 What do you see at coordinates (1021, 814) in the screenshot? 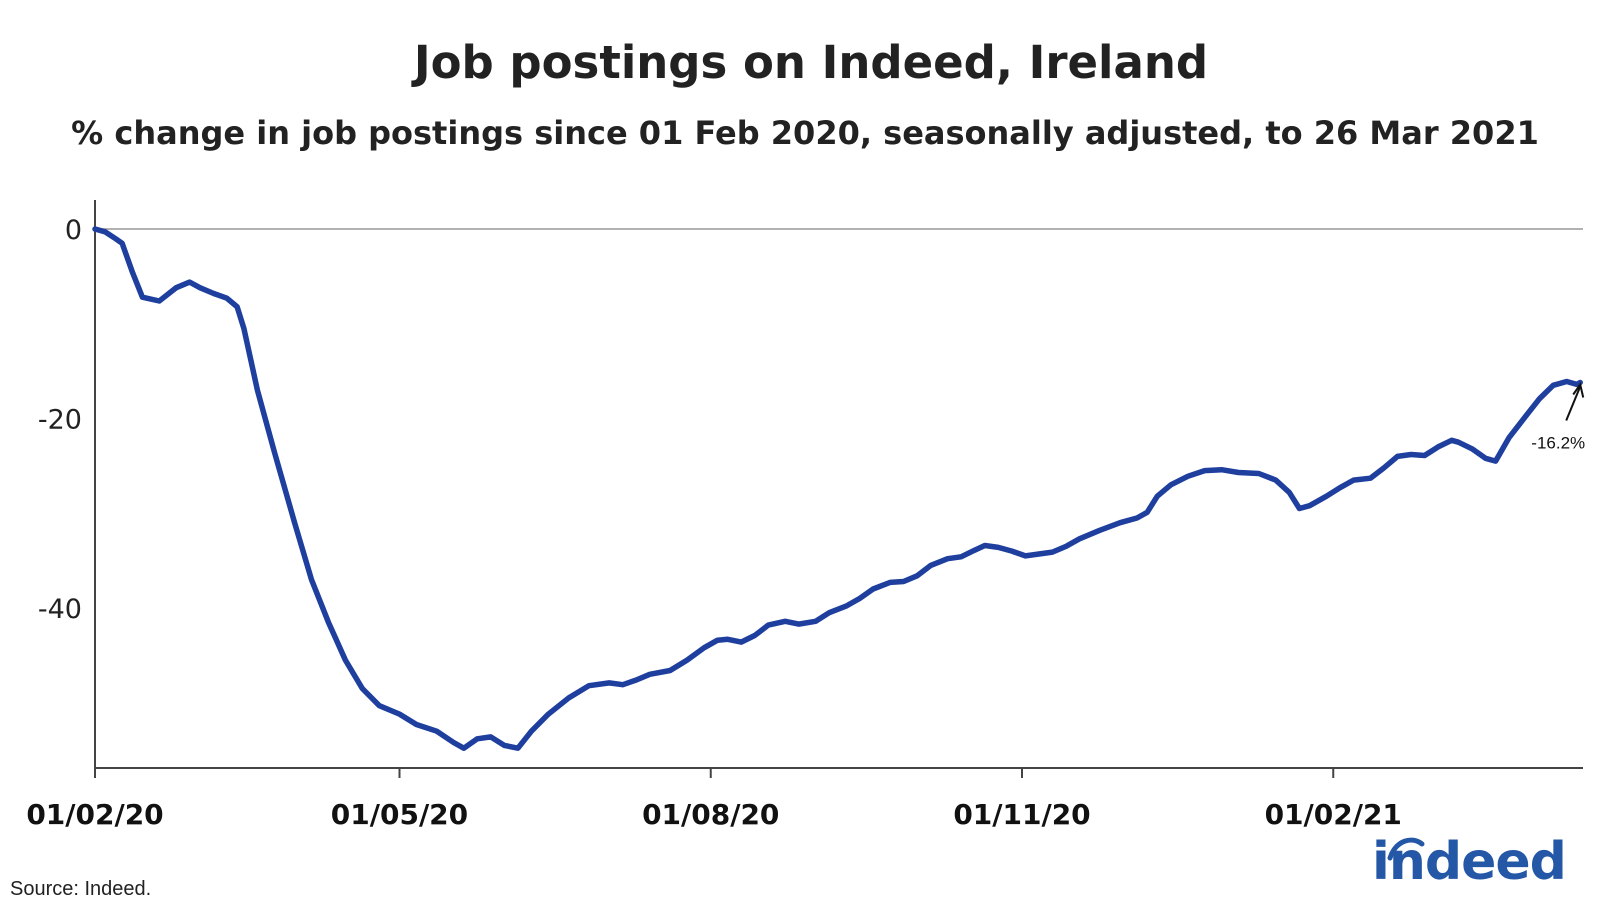
I see `x-tick-label: 01/11/20` at bounding box center [1021, 814].